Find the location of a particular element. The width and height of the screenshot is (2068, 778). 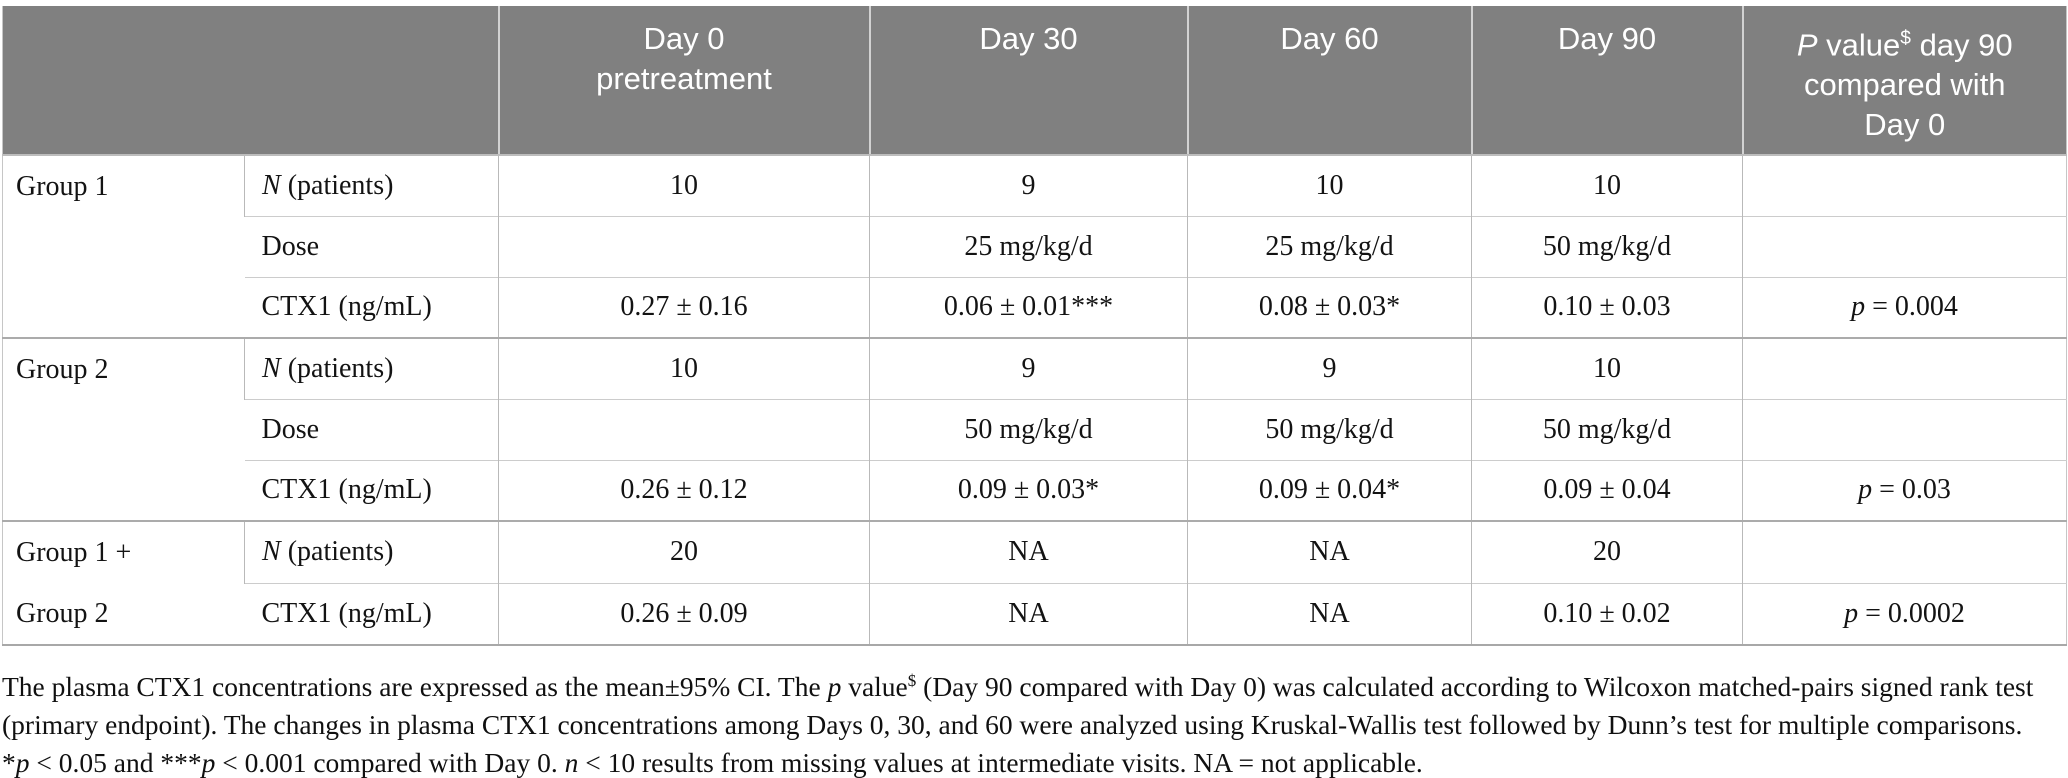

cell-g2-ctx1-day90: 0.09 ± 0.04 is located at coordinates (1607, 490).